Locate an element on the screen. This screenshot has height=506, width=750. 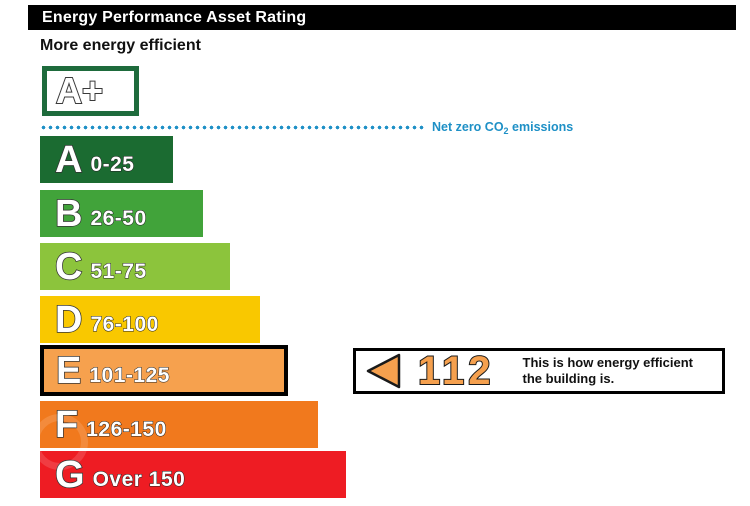
band-letter: G is located at coordinates (69, 474).